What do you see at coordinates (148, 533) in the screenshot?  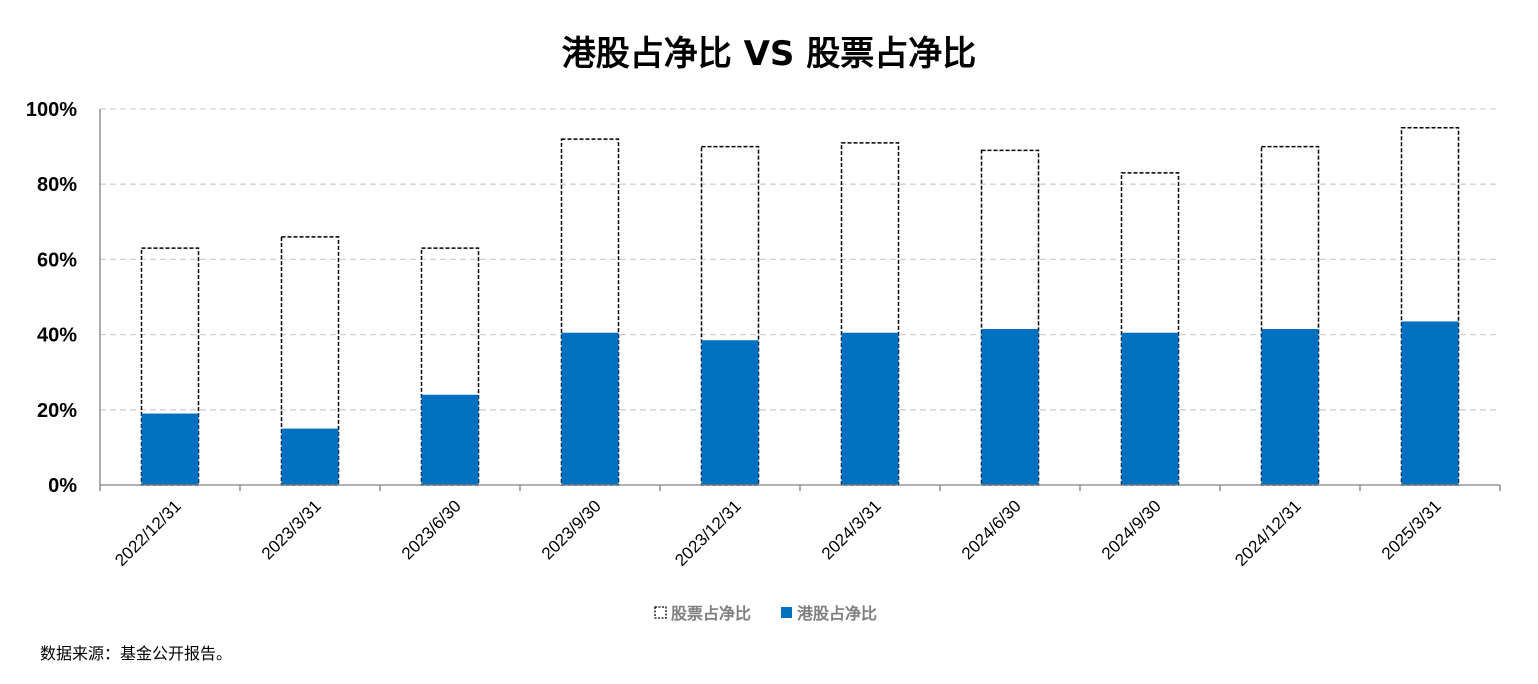 I see `x-tick-label: 2022/12/31` at bounding box center [148, 533].